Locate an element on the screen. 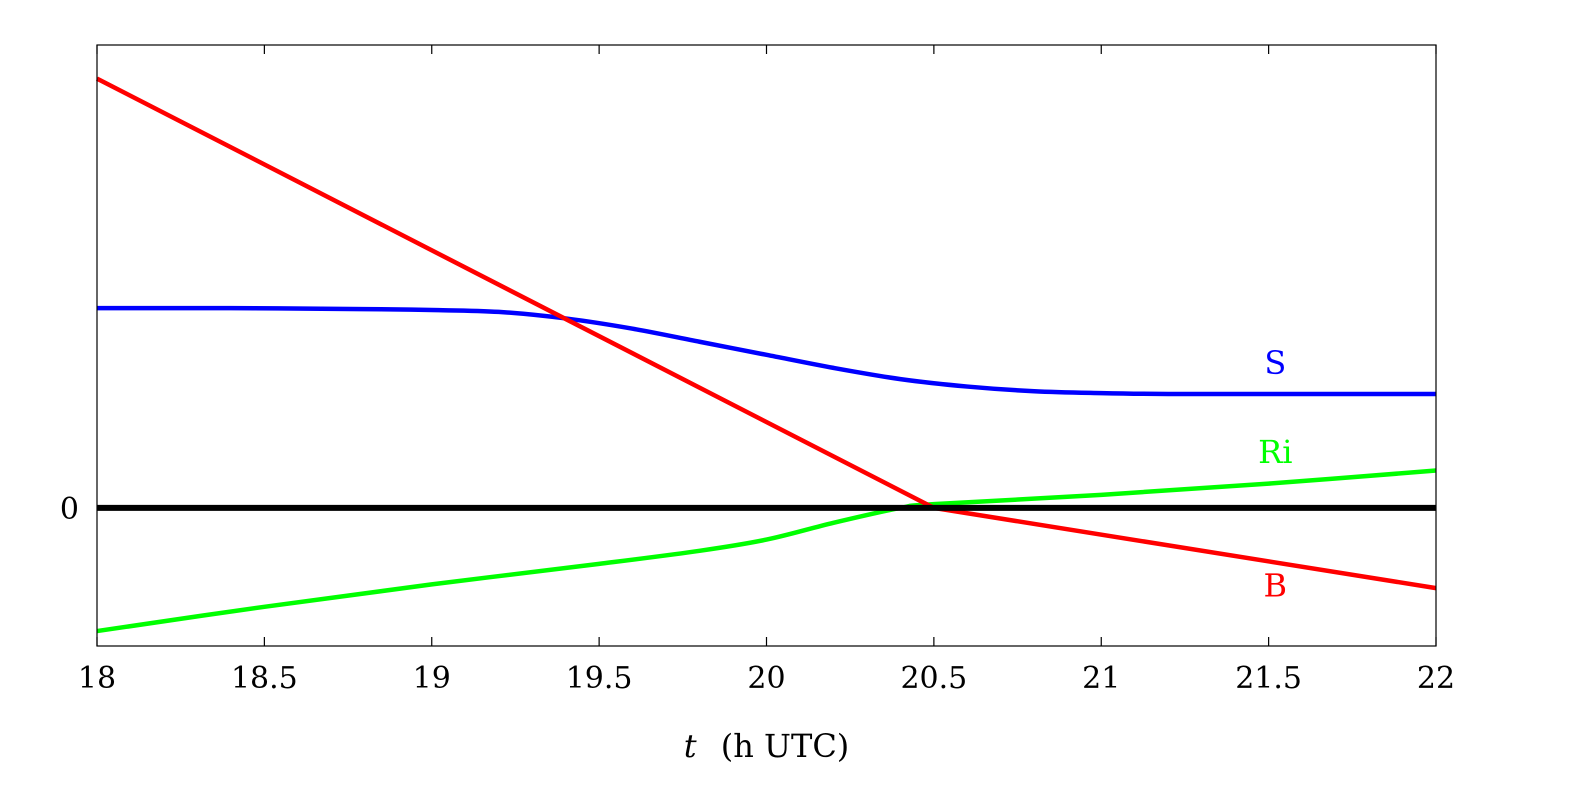 This screenshot has height=798, width=1570. series-label-ri: Ri is located at coordinates (1275, 452).